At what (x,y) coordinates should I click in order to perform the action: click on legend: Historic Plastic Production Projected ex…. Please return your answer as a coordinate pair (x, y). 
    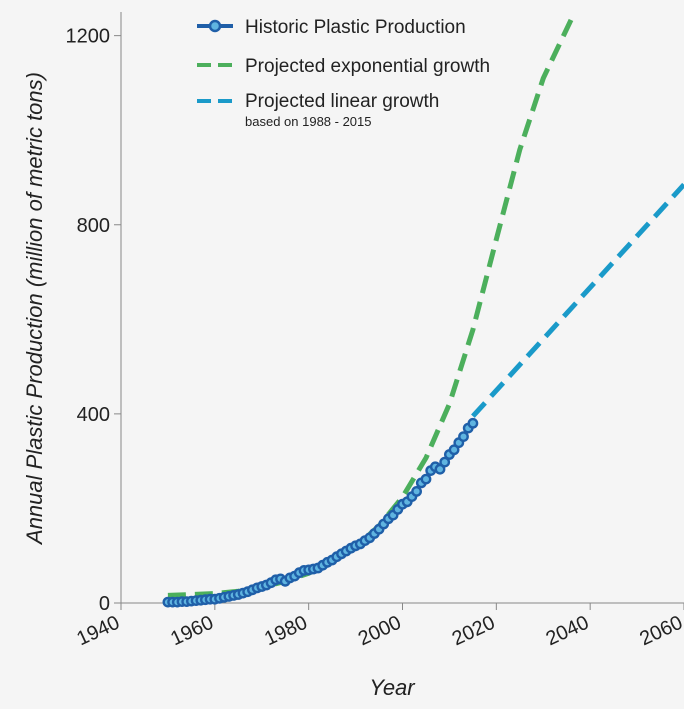
    Looking at the image, I should click on (343, 73).